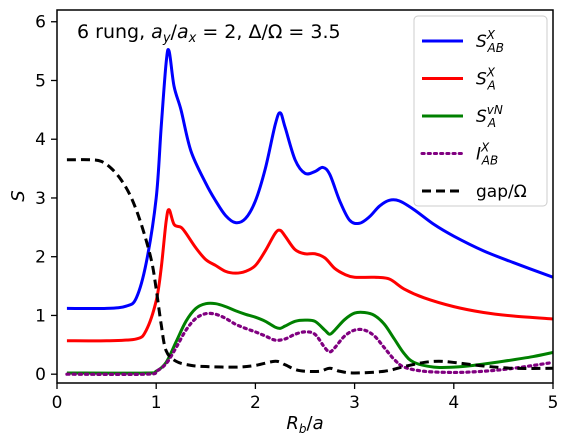 The height and width of the screenshot is (445, 568). What do you see at coordinates (40, 375) in the screenshot?
I see `y-tick-label: 0` at bounding box center [40, 375].